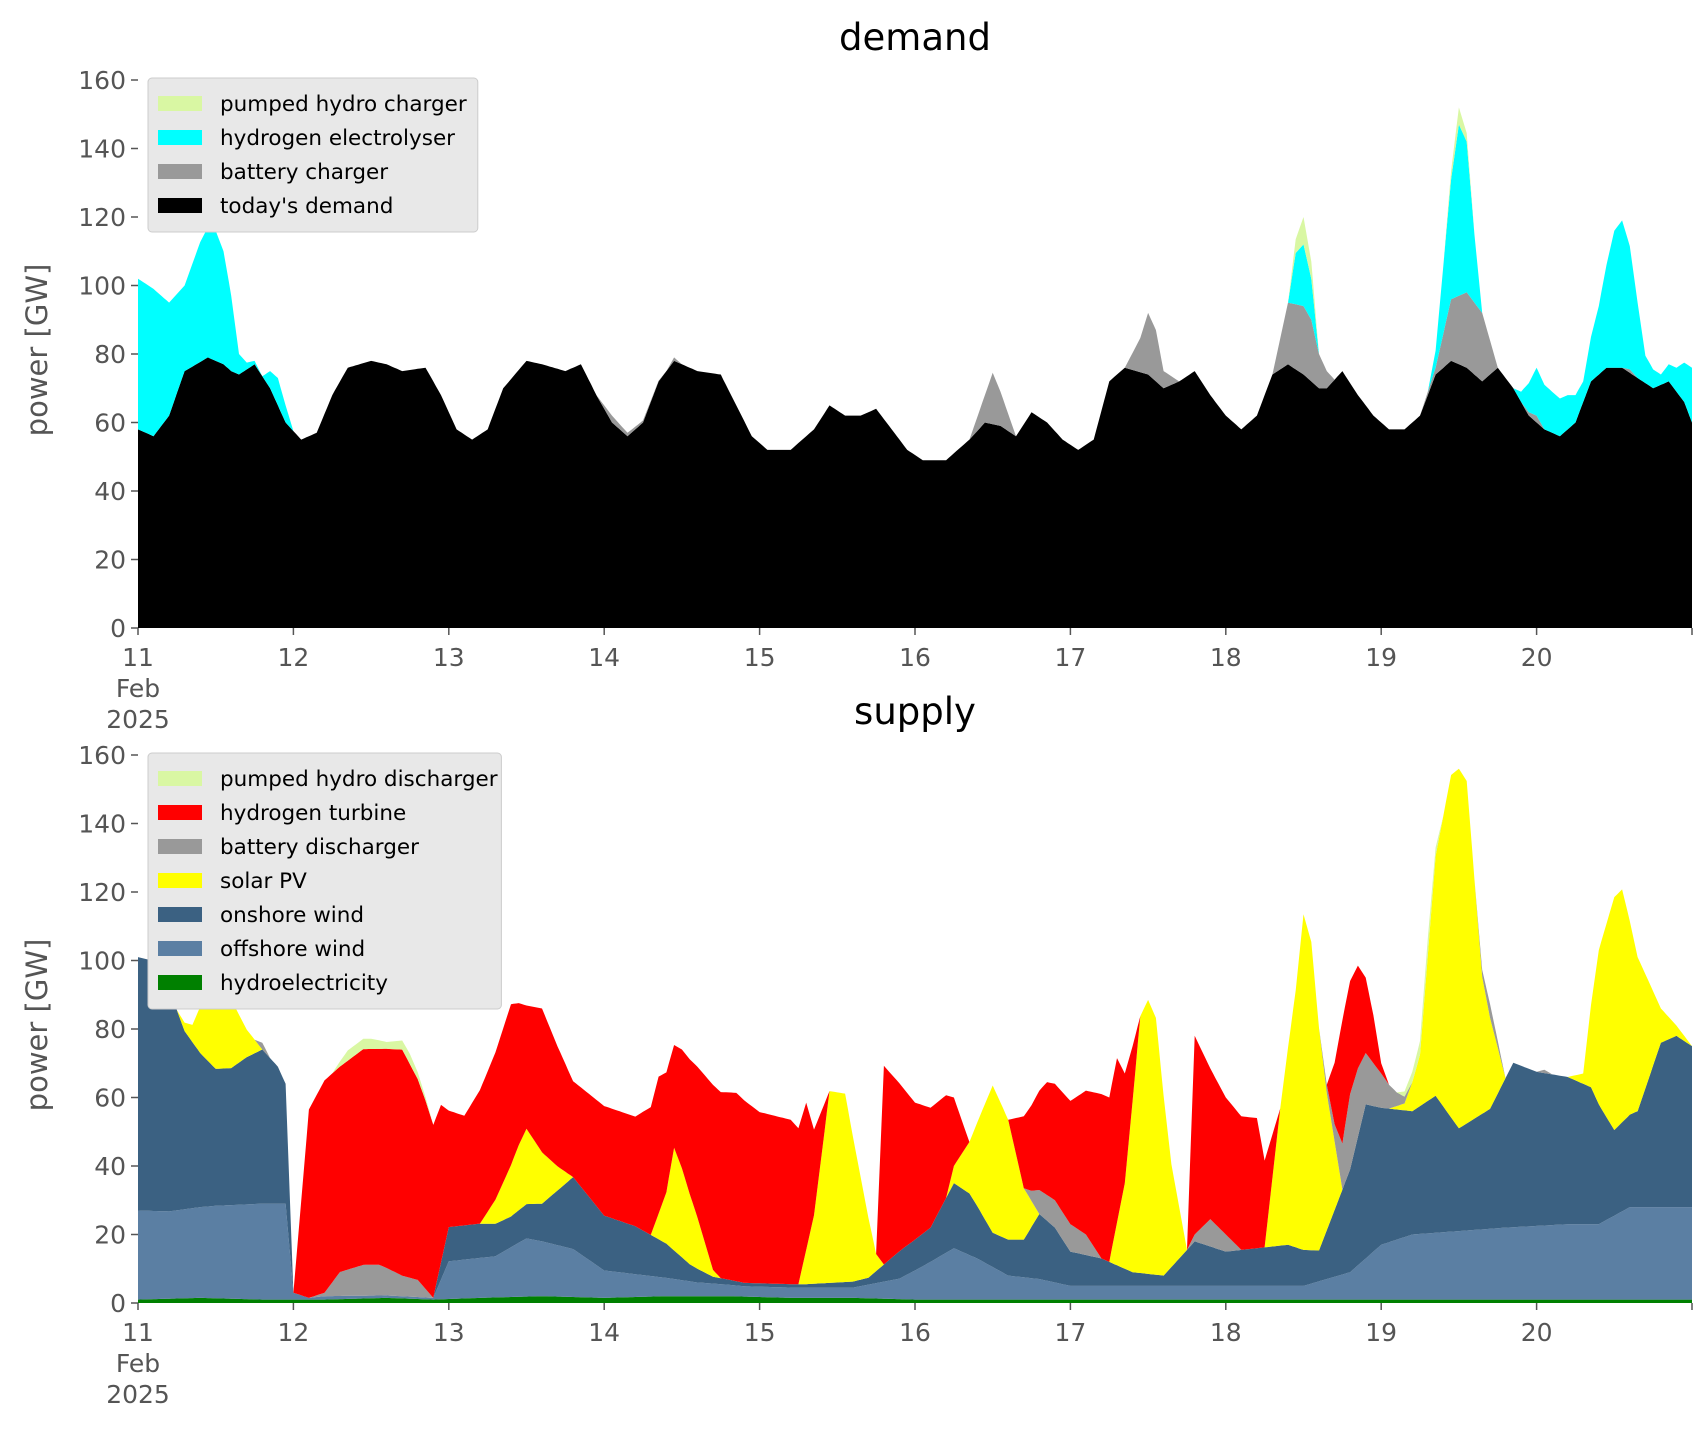  I want to click on demand-ytick-label: 160, so click(102, 80).